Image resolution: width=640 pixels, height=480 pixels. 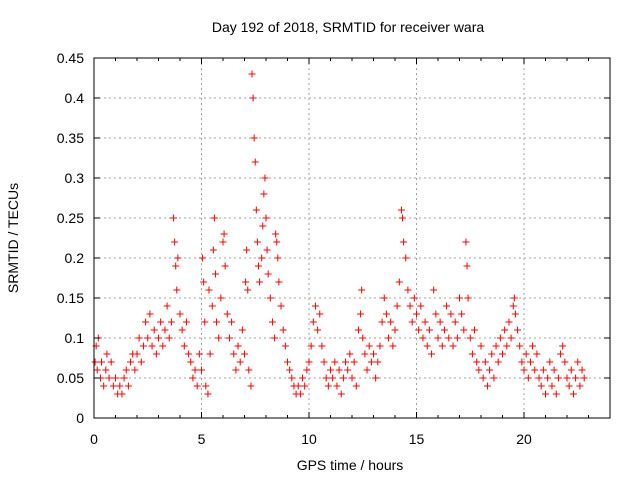 I want to click on y-tick-label: 0.15, so click(x=70, y=298).